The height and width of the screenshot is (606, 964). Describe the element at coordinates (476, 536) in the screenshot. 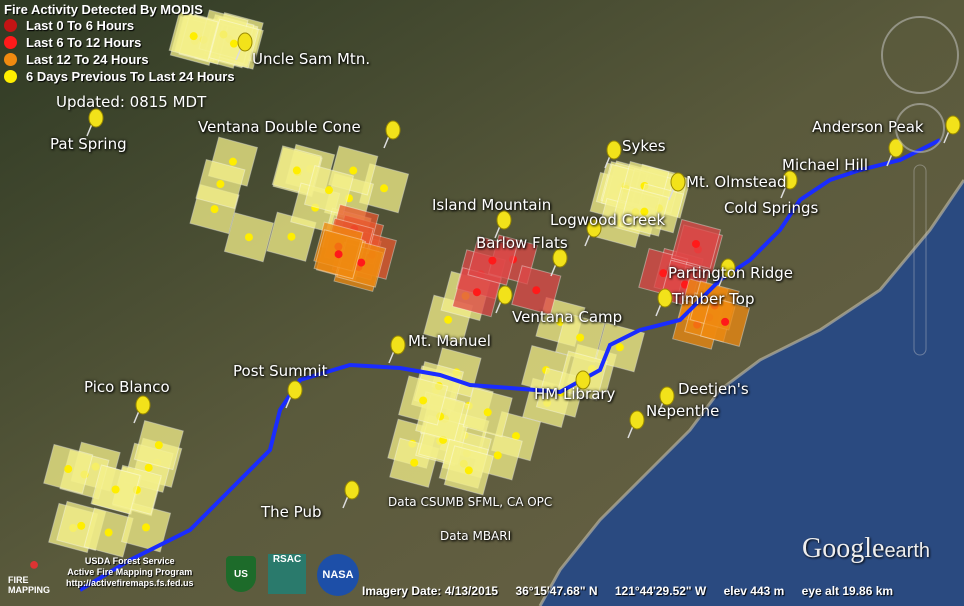

I see `place-label: Data MBARI` at that location.